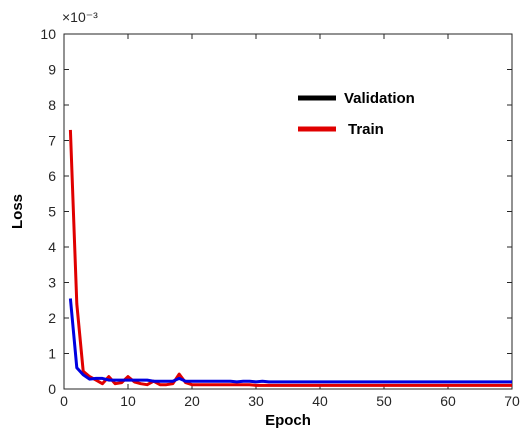 This screenshot has height=430, width=521. I want to click on y-tick-label: 7, so click(52, 141).